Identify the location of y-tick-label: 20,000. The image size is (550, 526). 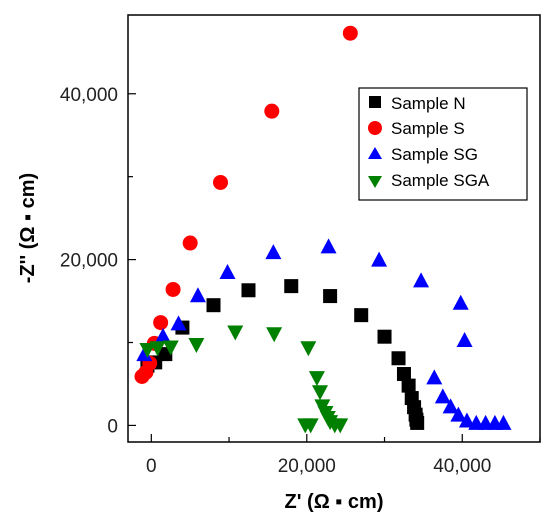
(89, 261).